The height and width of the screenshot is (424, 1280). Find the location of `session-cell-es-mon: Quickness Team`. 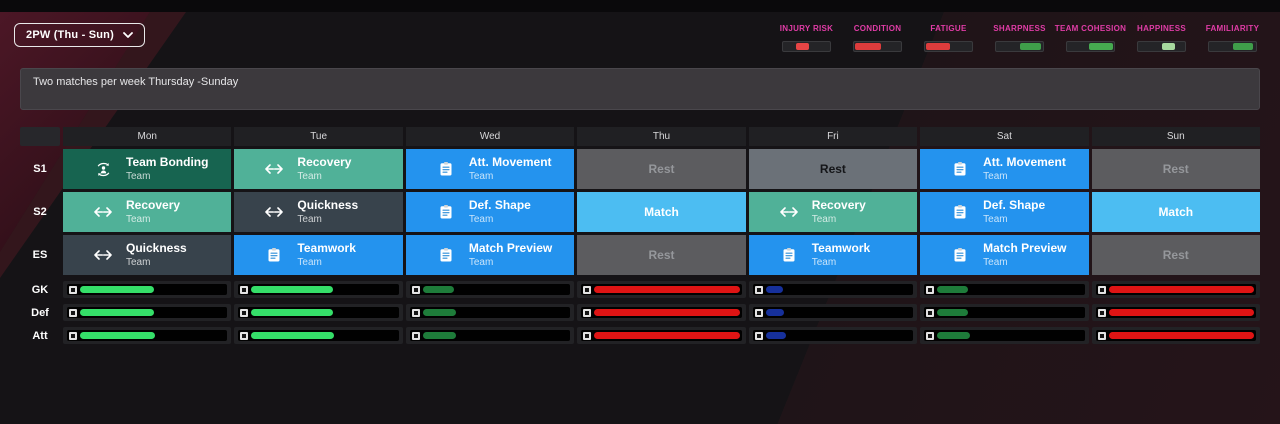

session-cell-es-mon: Quickness Team is located at coordinates (147, 255).